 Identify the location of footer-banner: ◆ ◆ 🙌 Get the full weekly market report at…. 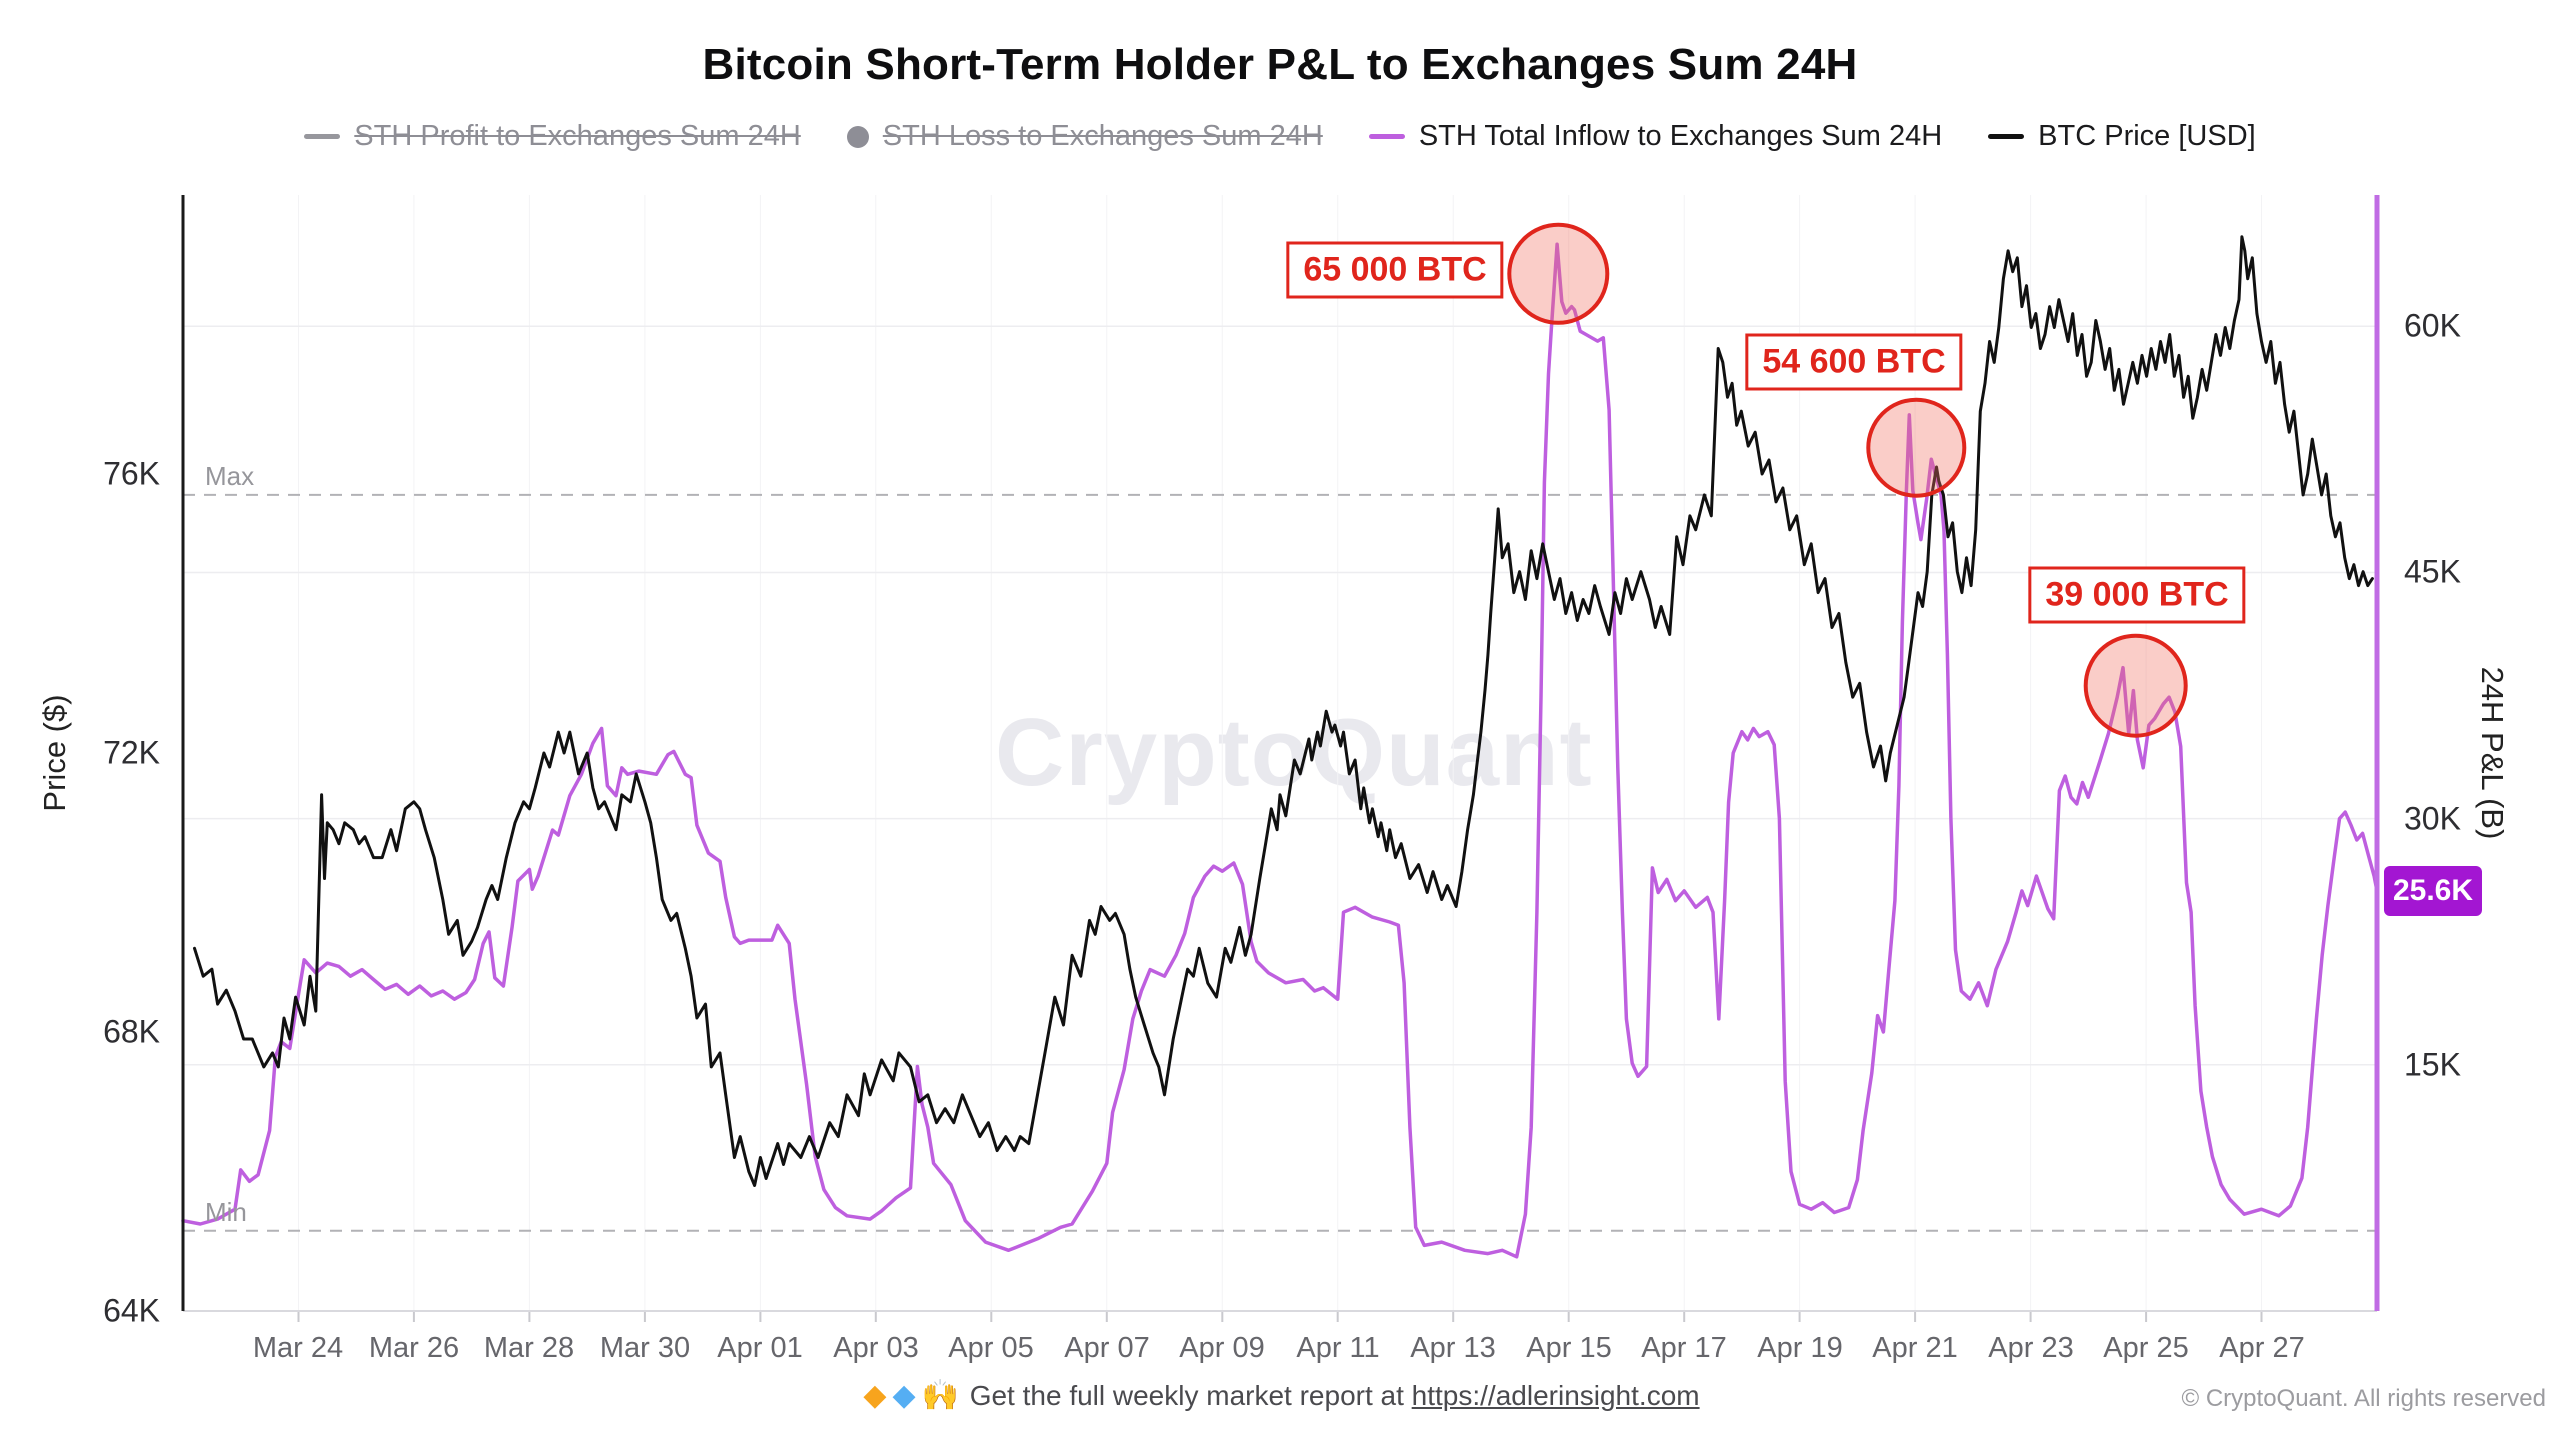
(1280, 1395).